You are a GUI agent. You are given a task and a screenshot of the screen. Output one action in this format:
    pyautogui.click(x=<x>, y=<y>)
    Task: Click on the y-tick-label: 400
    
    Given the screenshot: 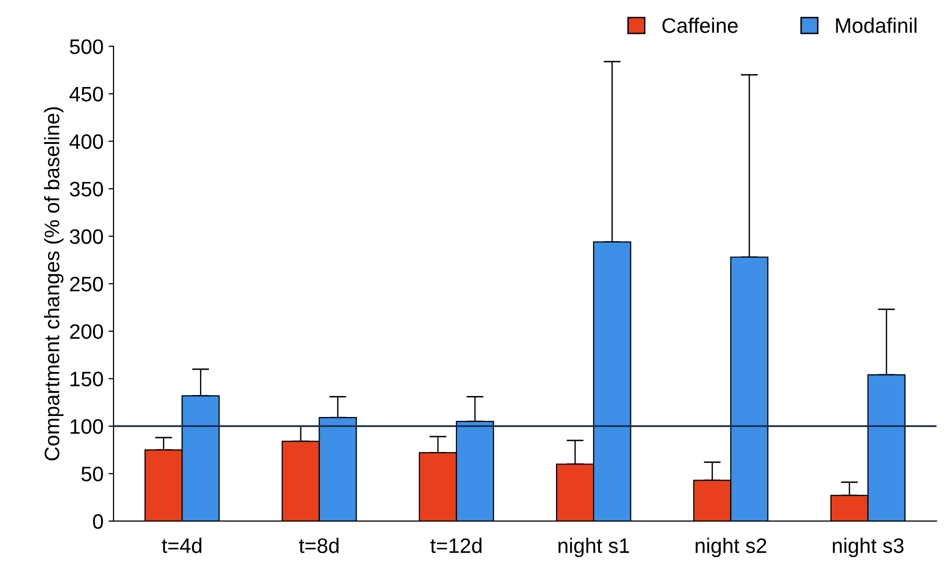 What is the action you would take?
    pyautogui.click(x=86, y=142)
    